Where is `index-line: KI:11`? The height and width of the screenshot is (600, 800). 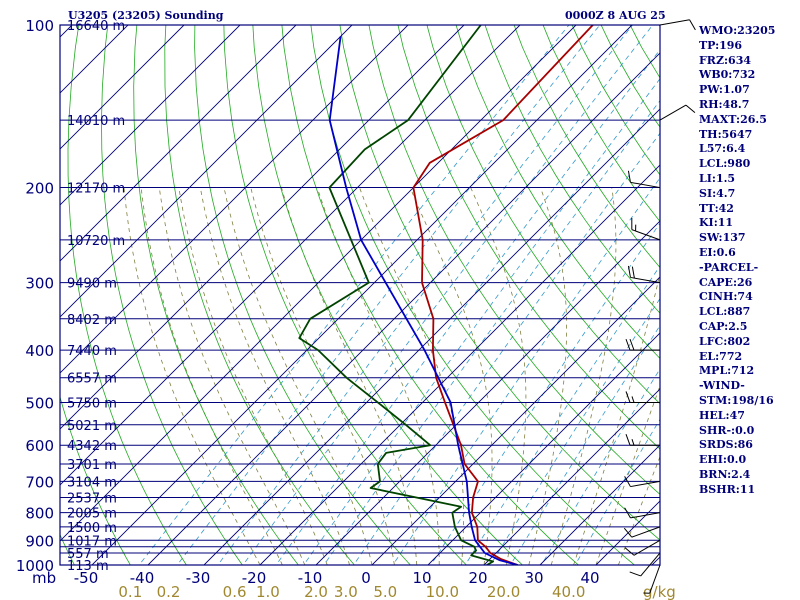
index-line: KI:11 is located at coordinates (716, 223).